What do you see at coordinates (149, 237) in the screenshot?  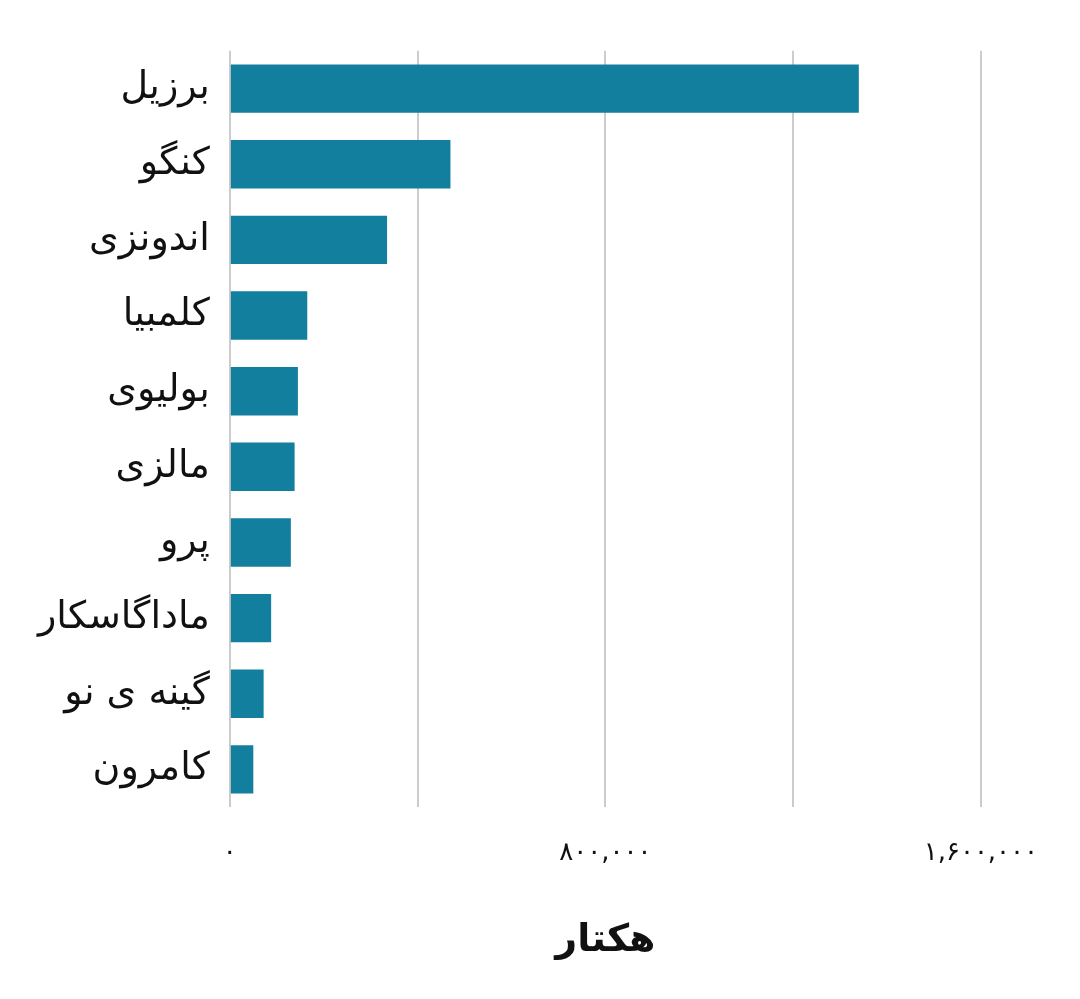 I see `y-tick-label: اندونزی` at bounding box center [149, 237].